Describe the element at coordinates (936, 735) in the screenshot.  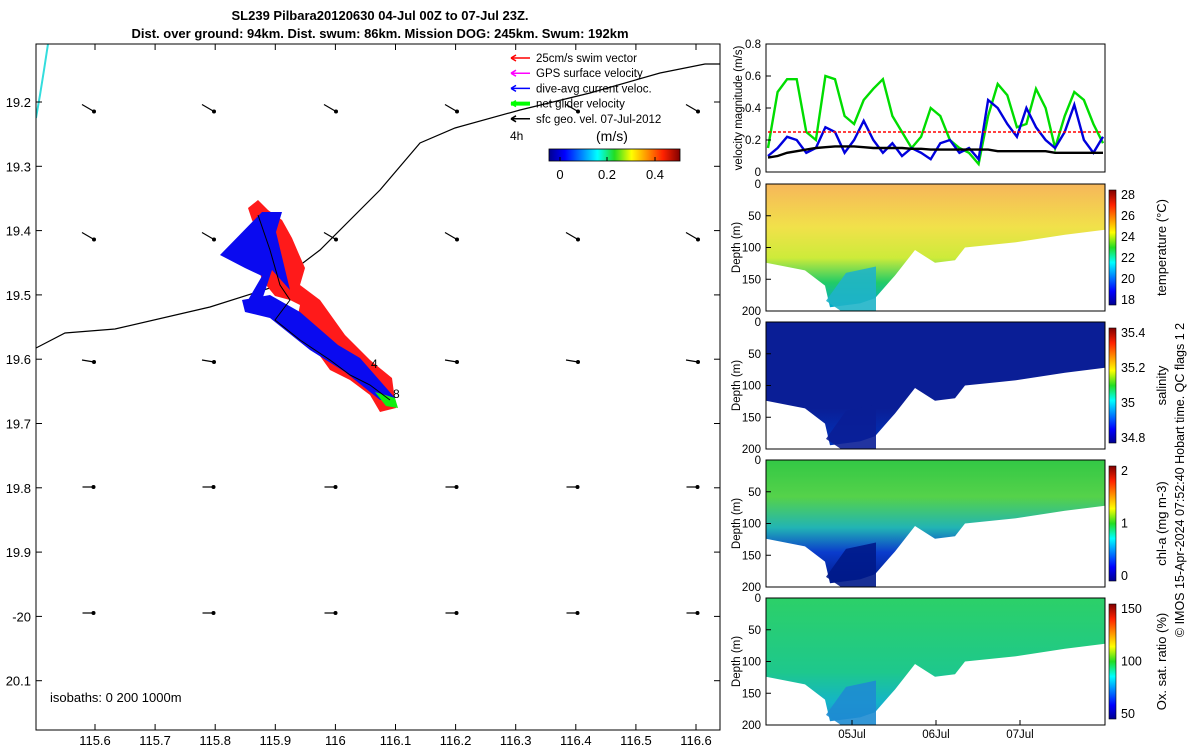
I see `section-x-tick-label: 06Jul` at that location.